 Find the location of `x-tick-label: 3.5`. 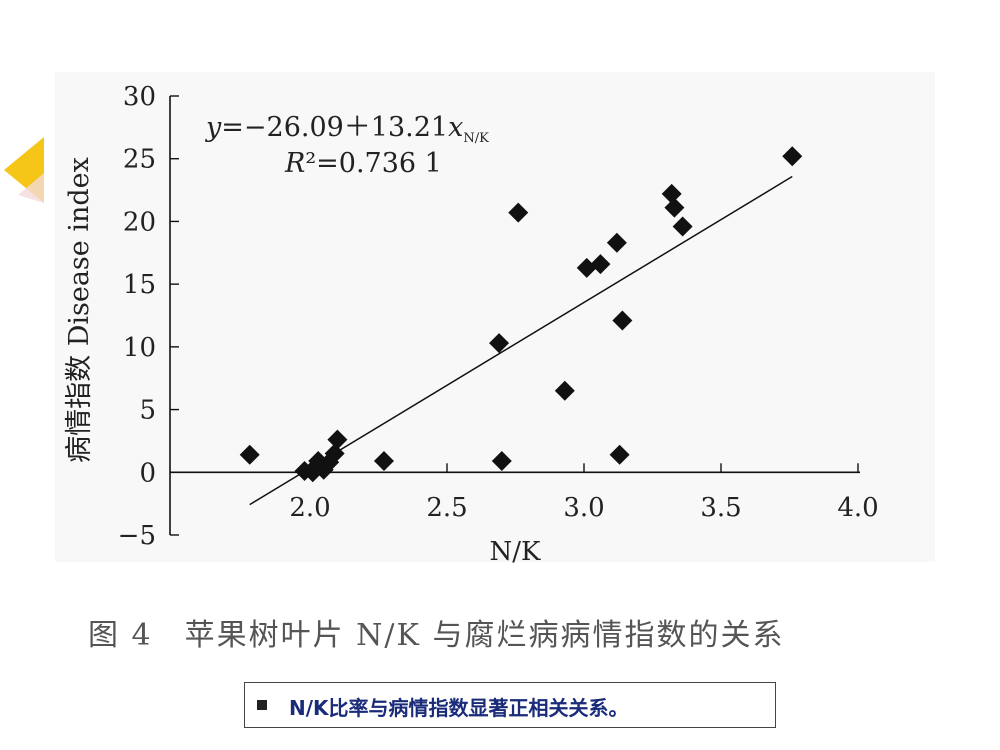

x-tick-label: 3.5 is located at coordinates (720, 508).